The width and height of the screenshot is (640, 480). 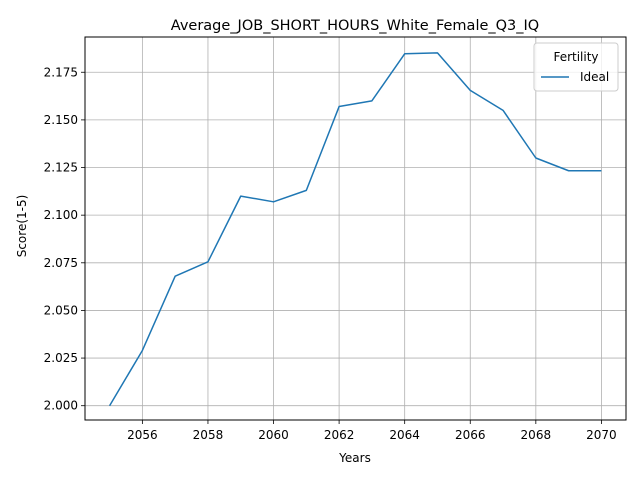 What do you see at coordinates (61, 120) in the screenshot?
I see `y-tick-label: 2.150` at bounding box center [61, 120].